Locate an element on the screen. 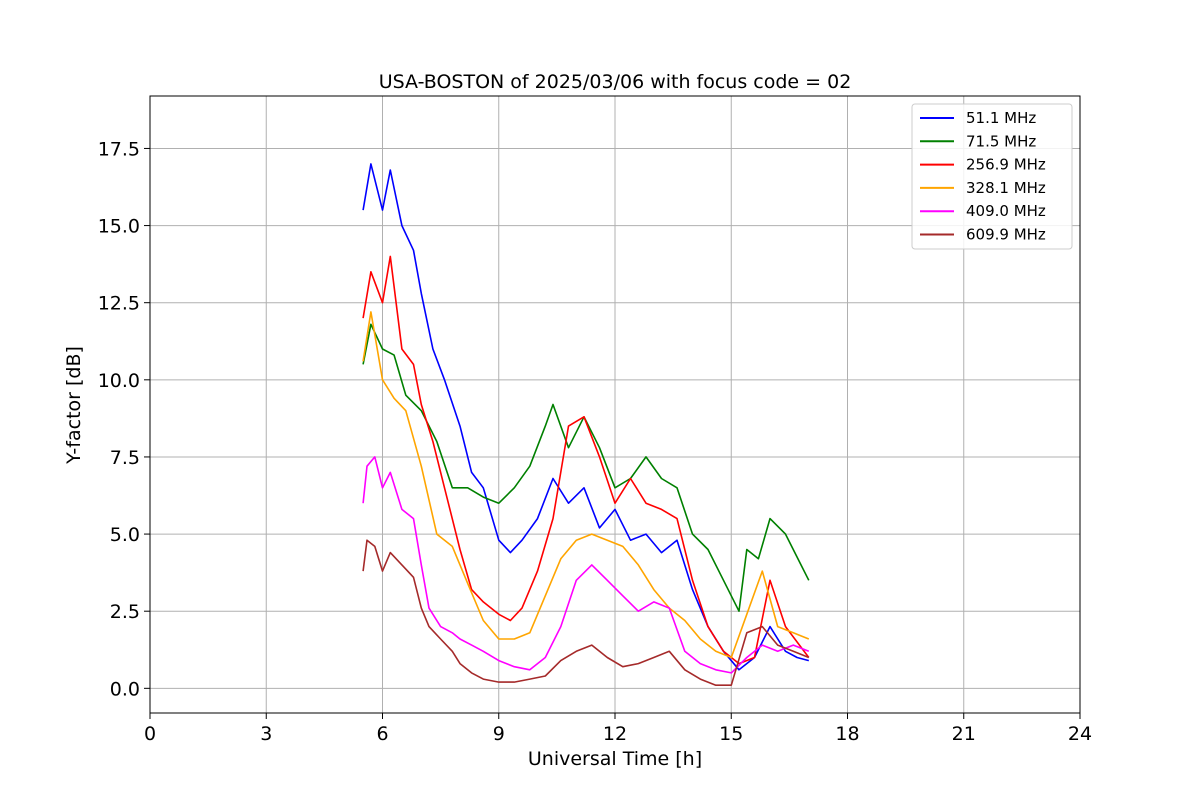 The height and width of the screenshot is (800, 1200). y-axis: 0.0 2.5 5.0 7.5 10.0 12.5 15.0 17.5 is located at coordinates (124, 419).